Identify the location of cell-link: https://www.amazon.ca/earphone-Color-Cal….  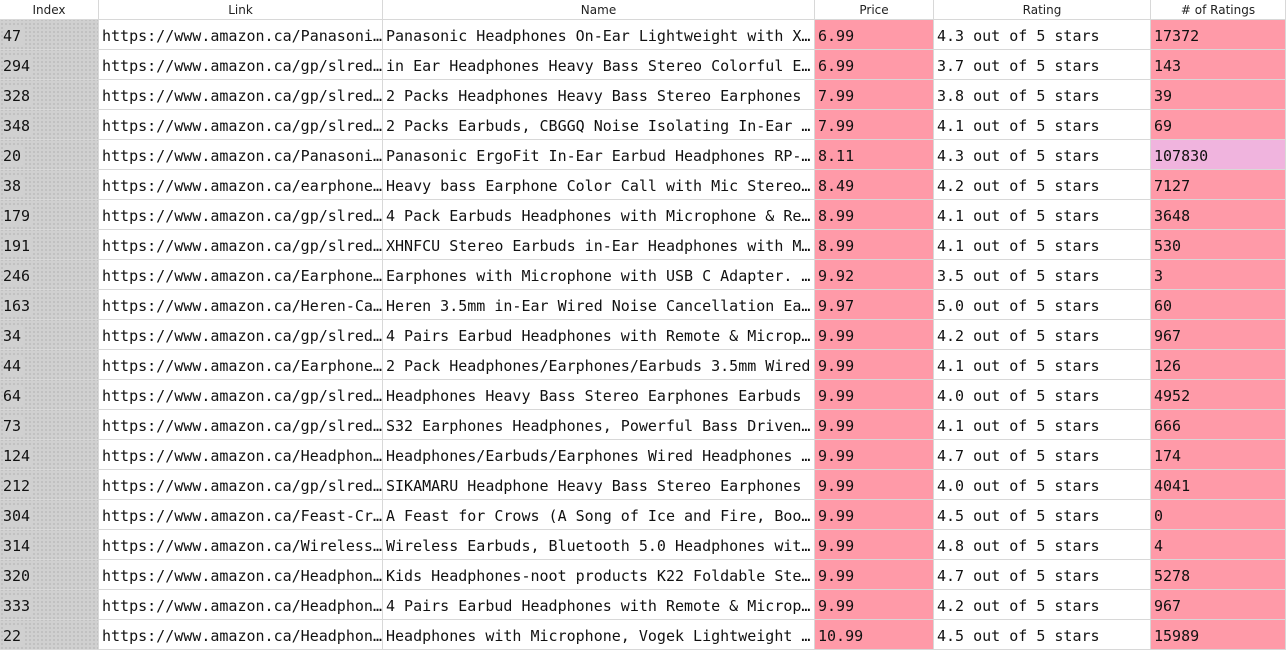
(241, 185).